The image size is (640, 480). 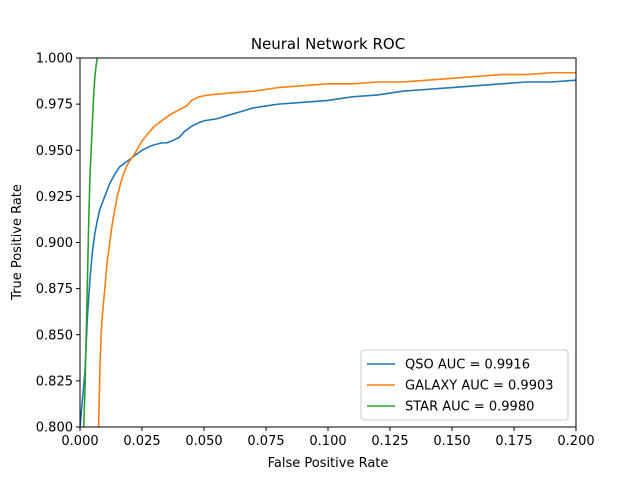 What do you see at coordinates (54, 151) in the screenshot?
I see `y-tick-label: 0.950` at bounding box center [54, 151].